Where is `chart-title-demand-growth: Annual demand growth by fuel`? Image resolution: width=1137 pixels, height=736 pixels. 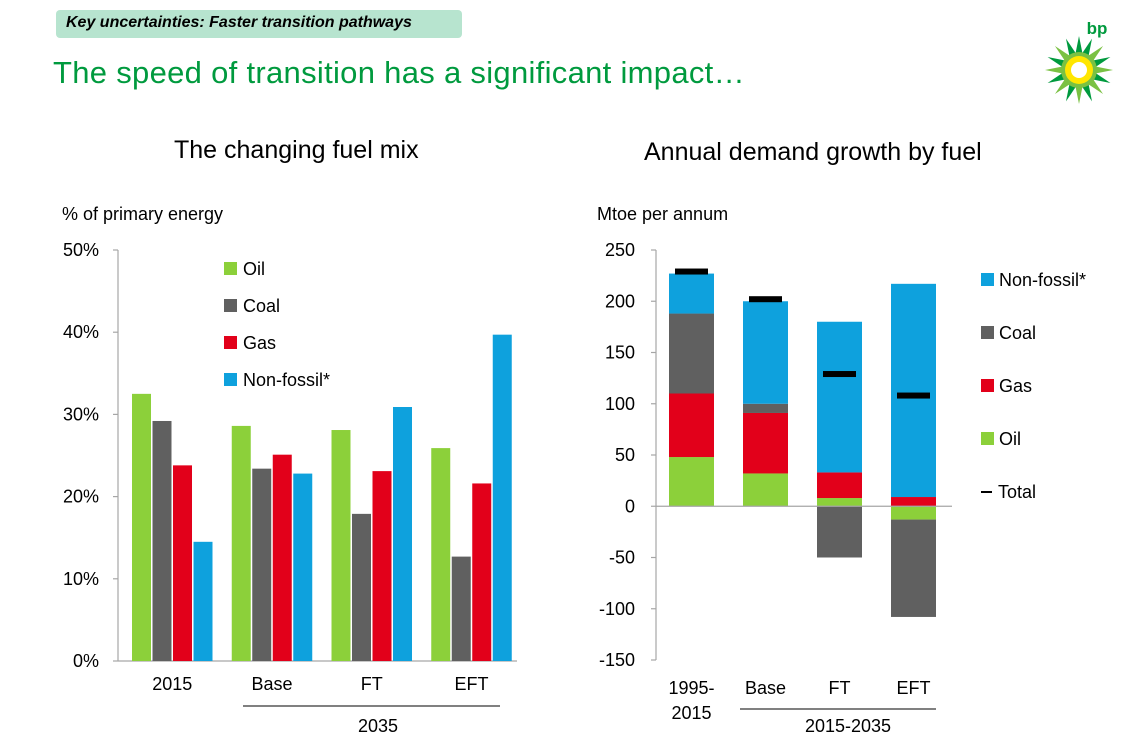
chart-title-demand-growth: Annual demand growth by fuel is located at coordinates (813, 152).